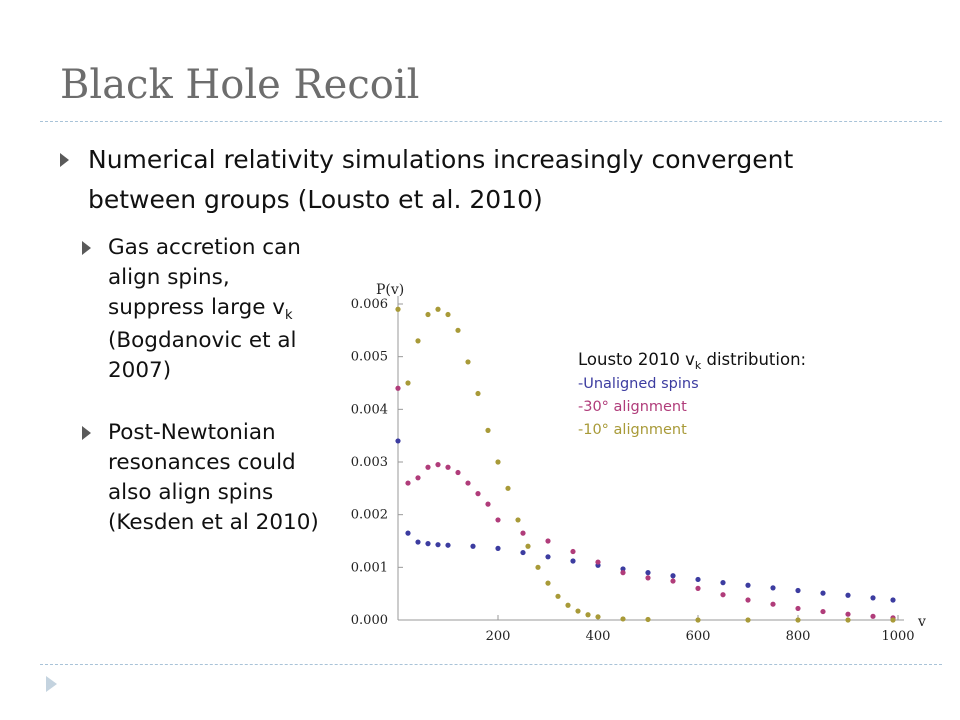 This screenshot has width=960, height=720. I want to click on y-tick-label: 0.002, so click(369, 515).